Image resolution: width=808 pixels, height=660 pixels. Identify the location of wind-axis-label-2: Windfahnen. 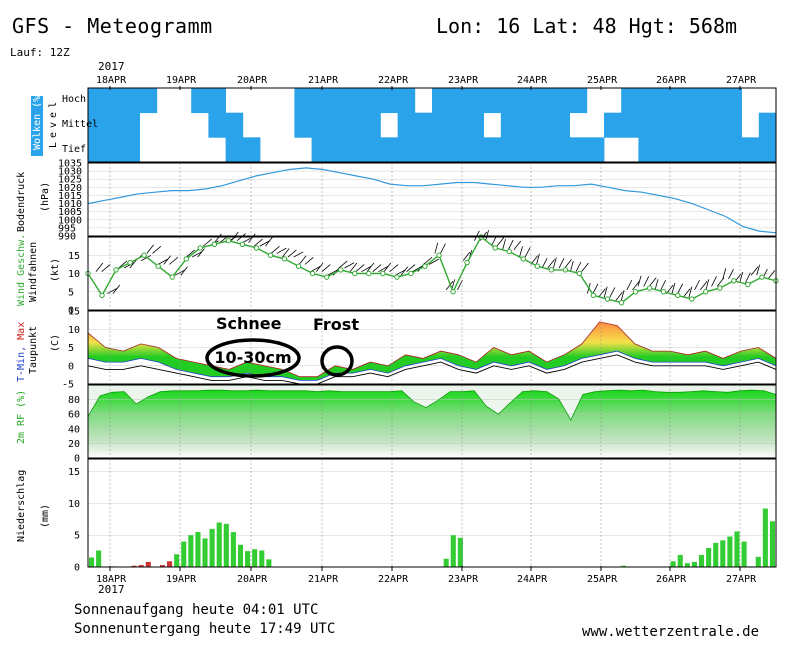
(33, 272).